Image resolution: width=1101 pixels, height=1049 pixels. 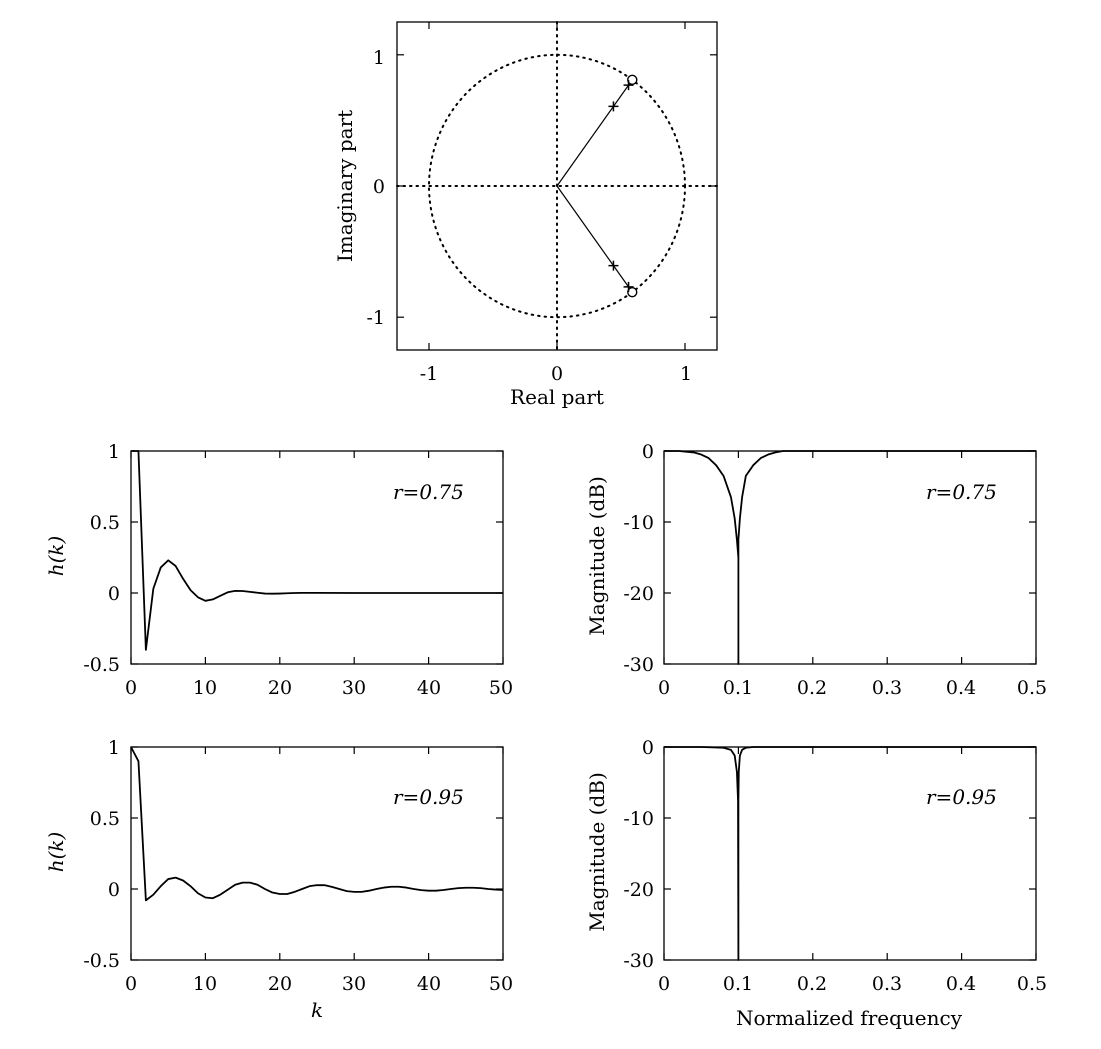 I want to click on h75-annotation: r=0.75, so click(x=428, y=492).